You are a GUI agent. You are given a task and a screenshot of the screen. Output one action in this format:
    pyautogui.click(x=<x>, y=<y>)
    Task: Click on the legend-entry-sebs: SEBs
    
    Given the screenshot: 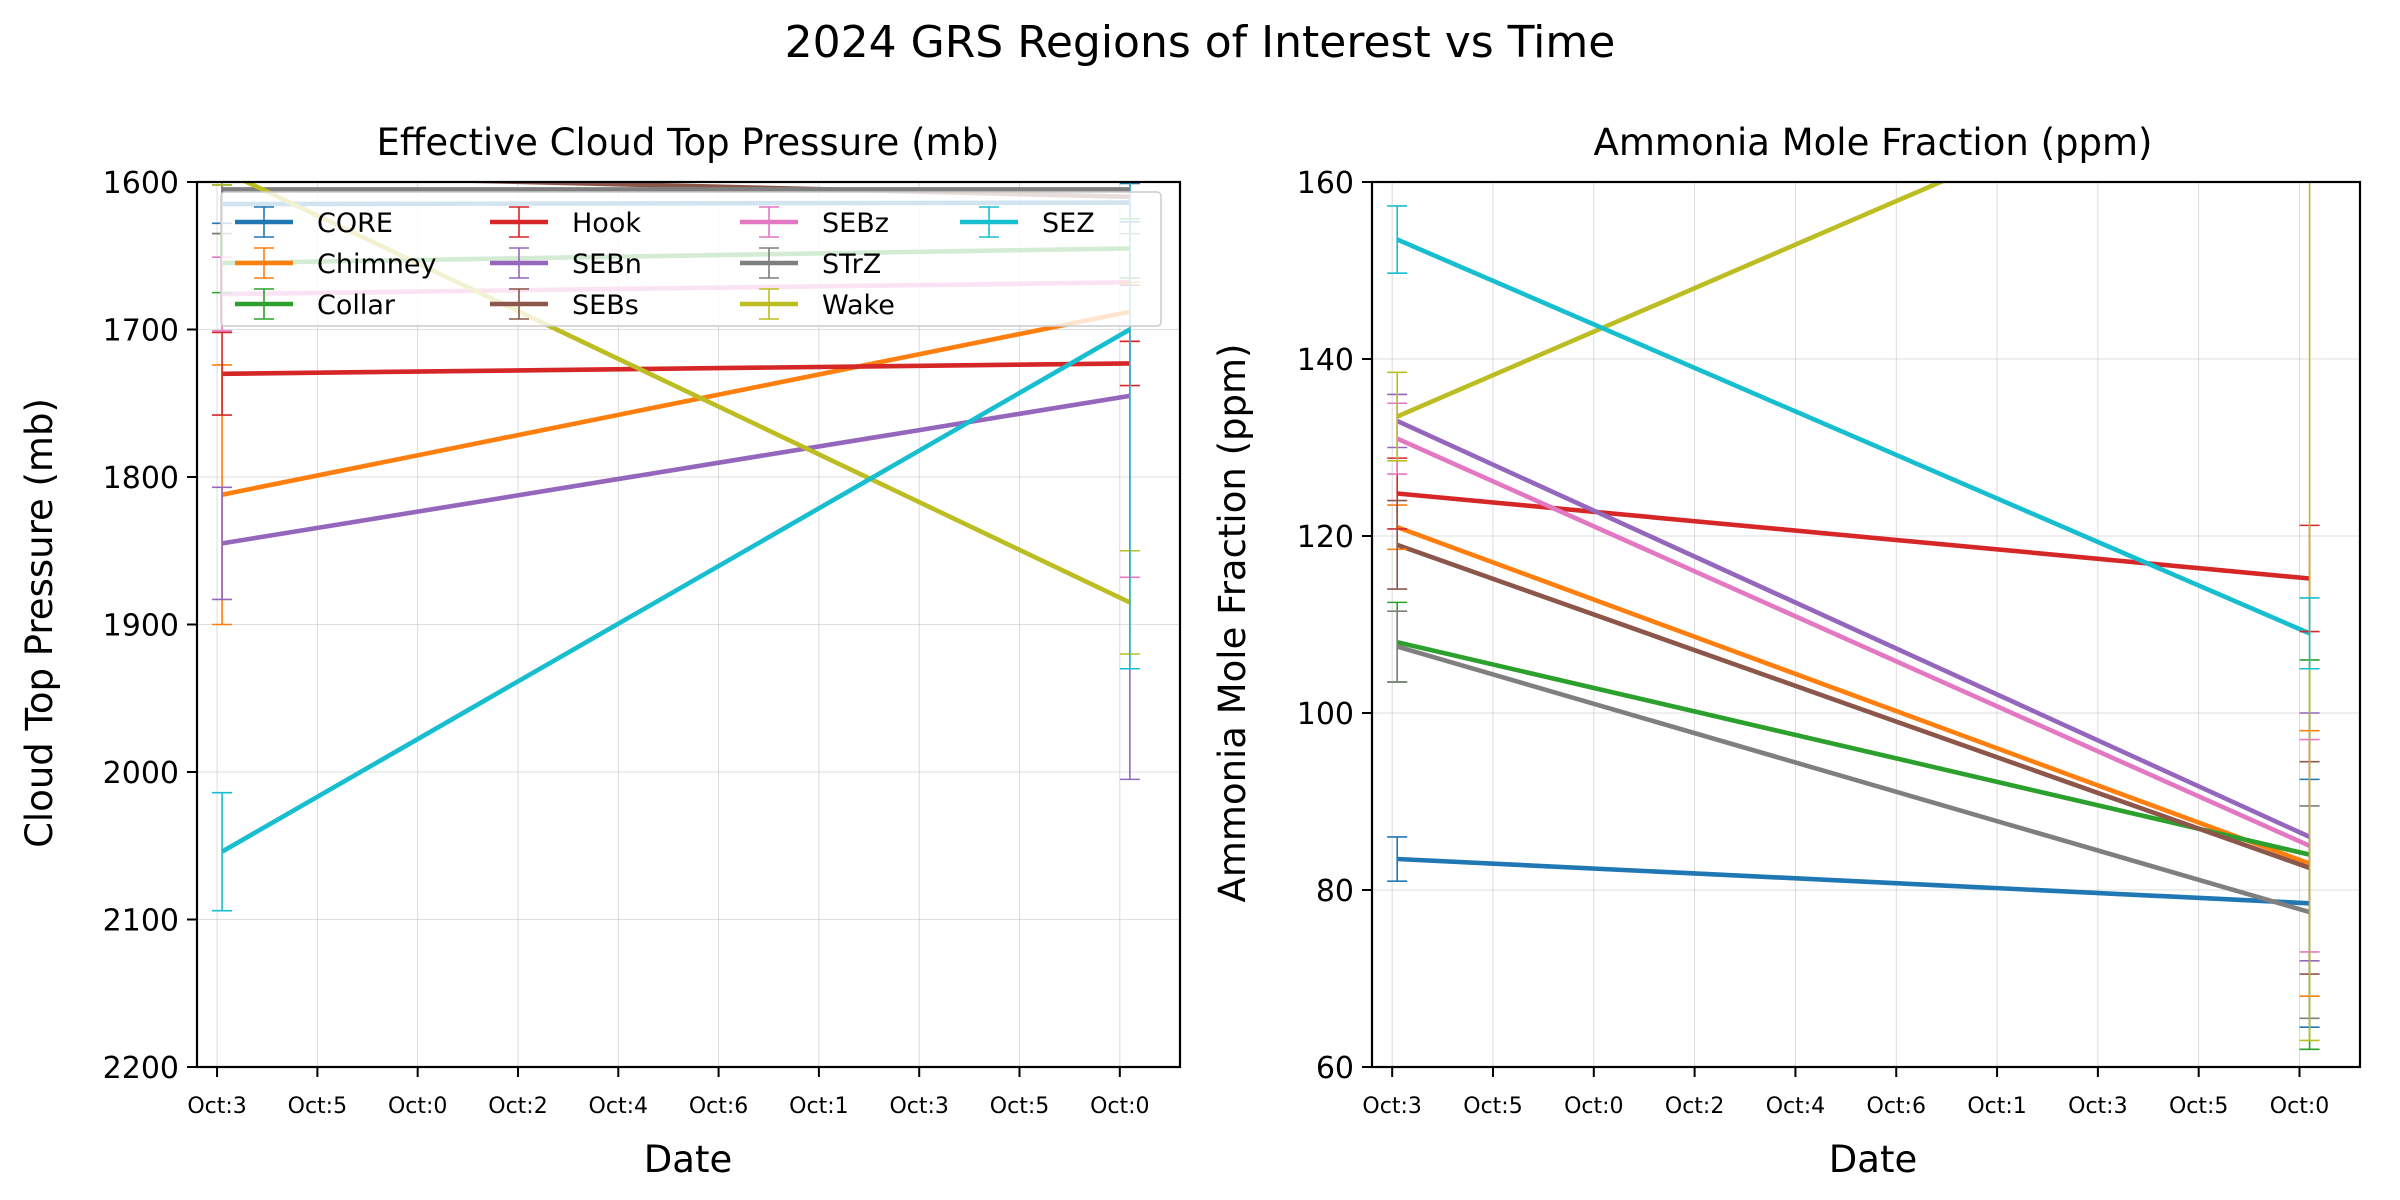 What is the action you would take?
    pyautogui.click(x=564, y=304)
    